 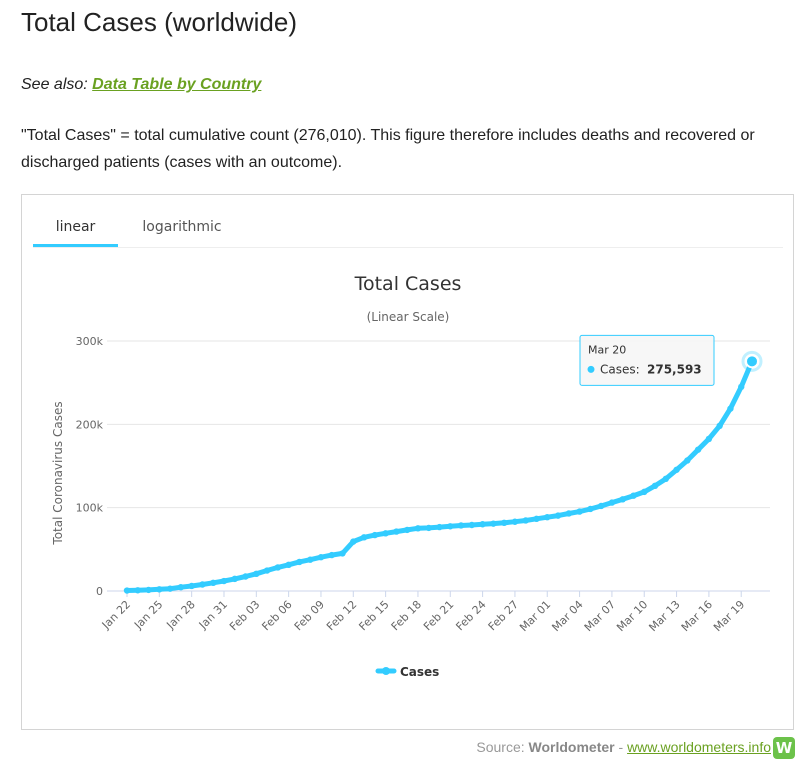 I want to click on x-tick-label: Jan 25, so click(x=148, y=615).